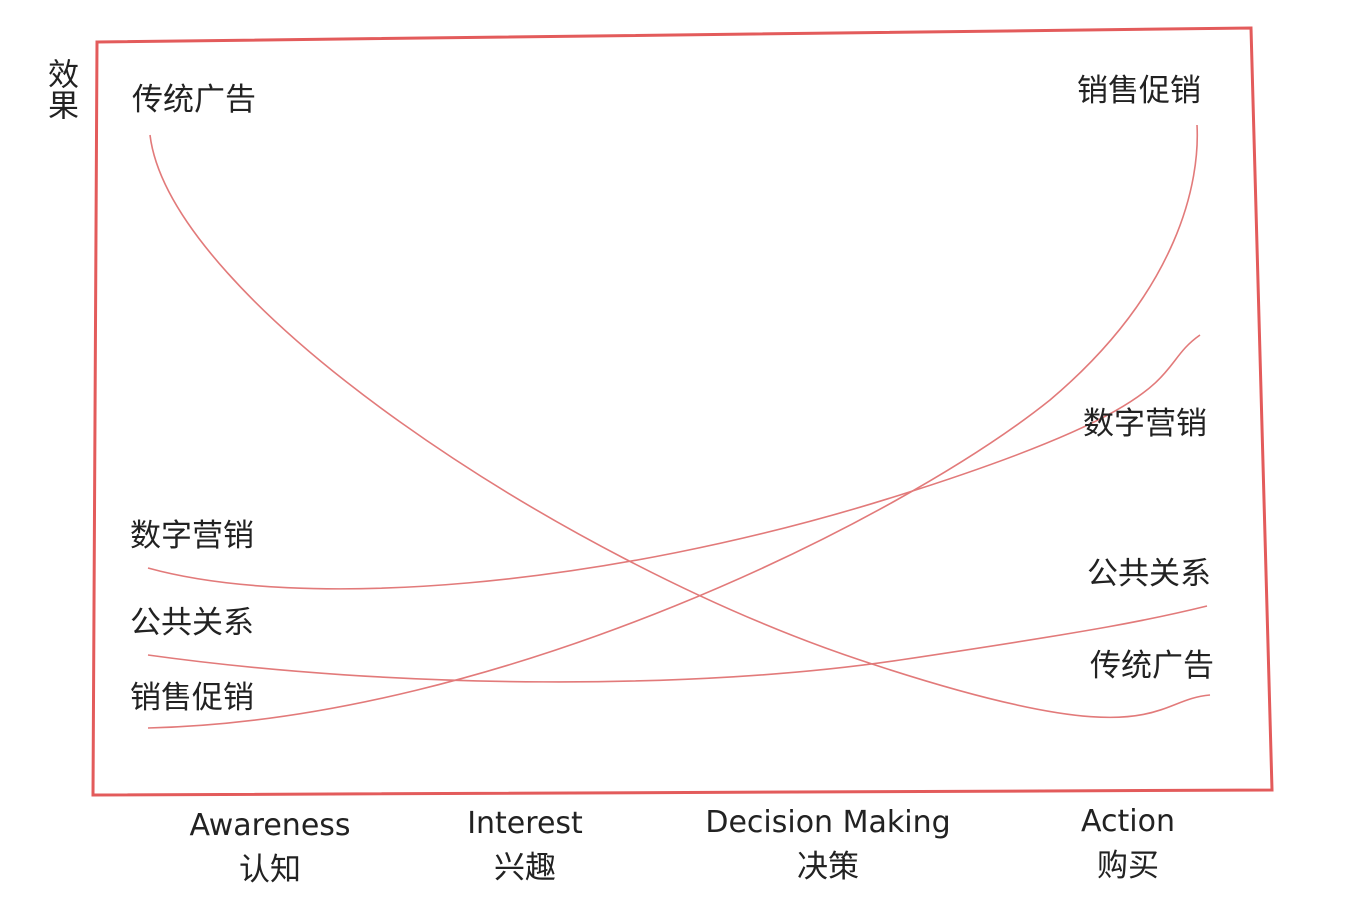 The height and width of the screenshot is (904, 1352). Describe the element at coordinates (192, 698) in the screenshot. I see `curve-left-label: 销售促销` at that location.